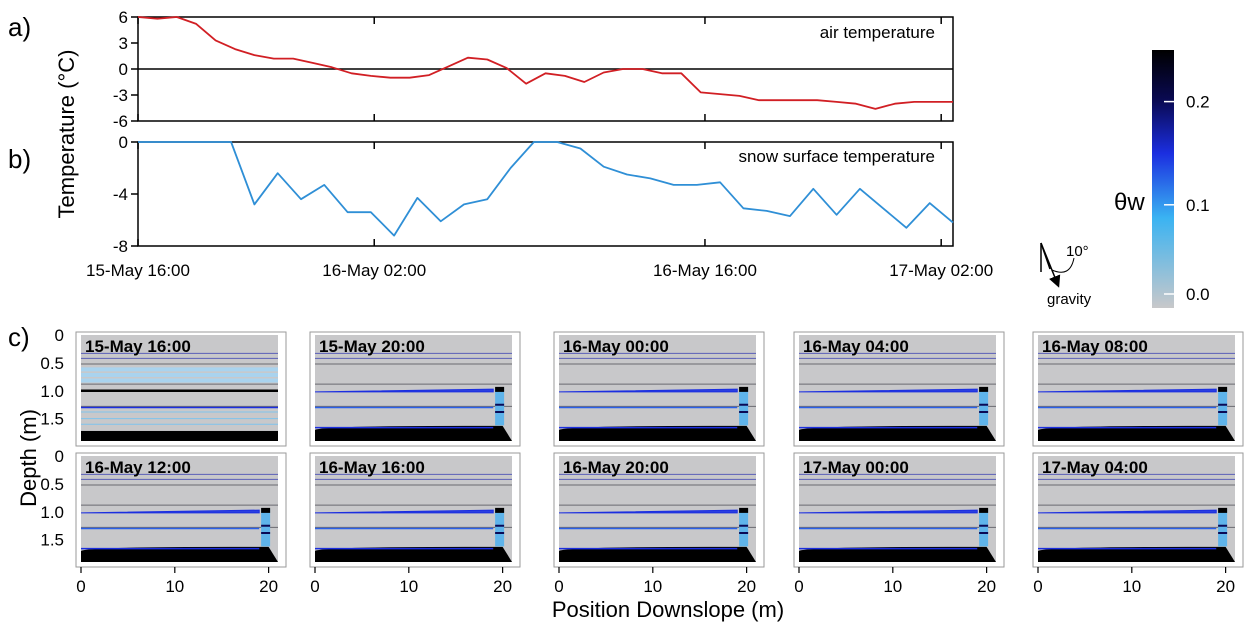 Image resolution: width=1256 pixels, height=633 pixels. I want to click on depth-axis: Depth (m) 0 0.5 1.0 1.5 0 0.5 1.0 1.5, so click(40, 438).